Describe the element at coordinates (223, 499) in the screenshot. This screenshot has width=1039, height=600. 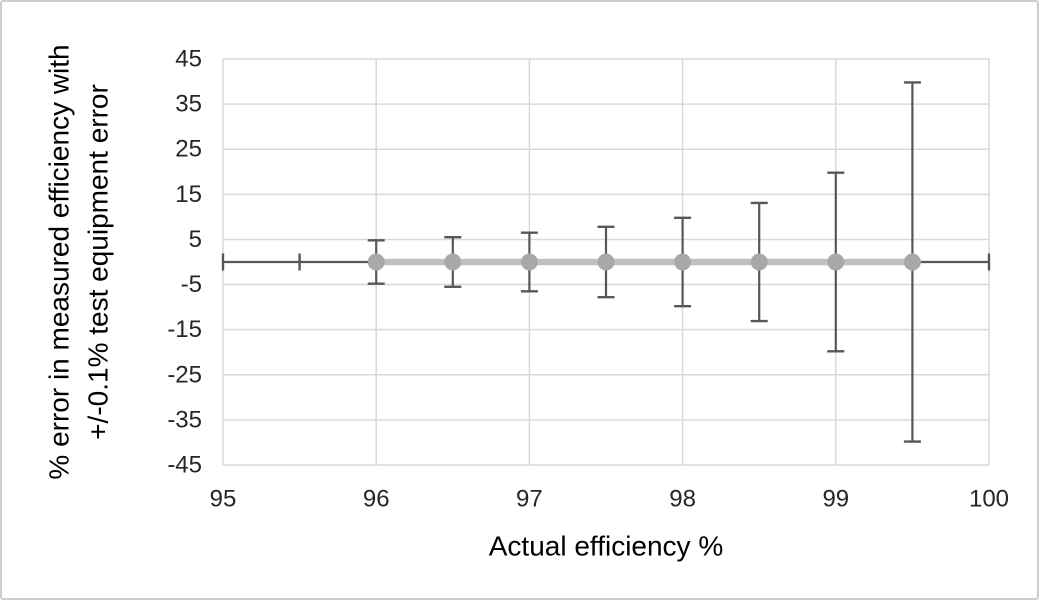
I see `x-tick-label: 95` at that location.